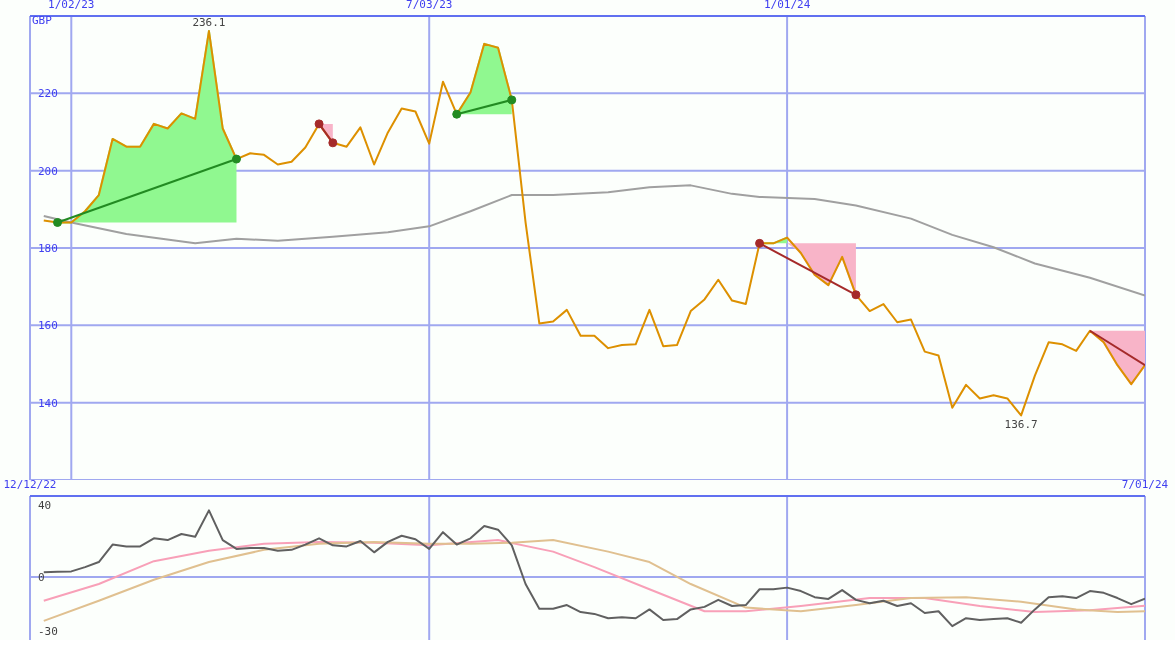 This screenshot has height=650, width=1175. What do you see at coordinates (71, 5) in the screenshot?
I see `x-tick-label: 1/02/23` at bounding box center [71, 5].